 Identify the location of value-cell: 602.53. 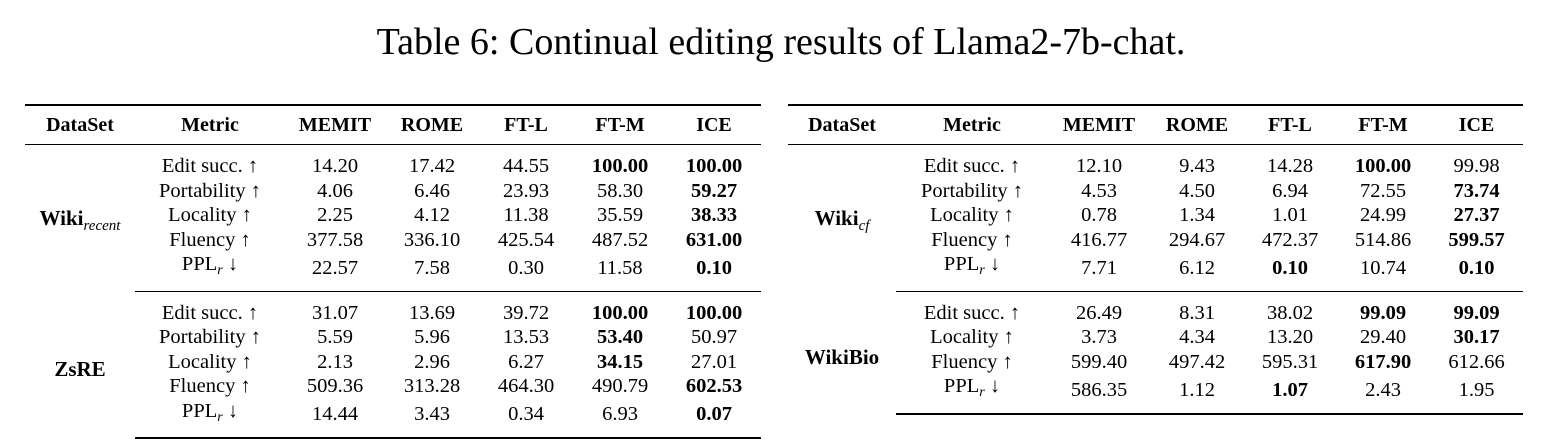
(714, 386).